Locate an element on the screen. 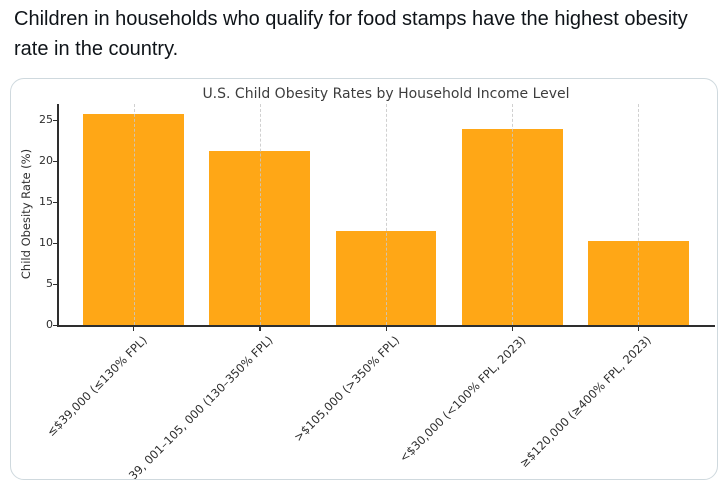  y-tick-label: 5 is located at coordinates (49, 283).